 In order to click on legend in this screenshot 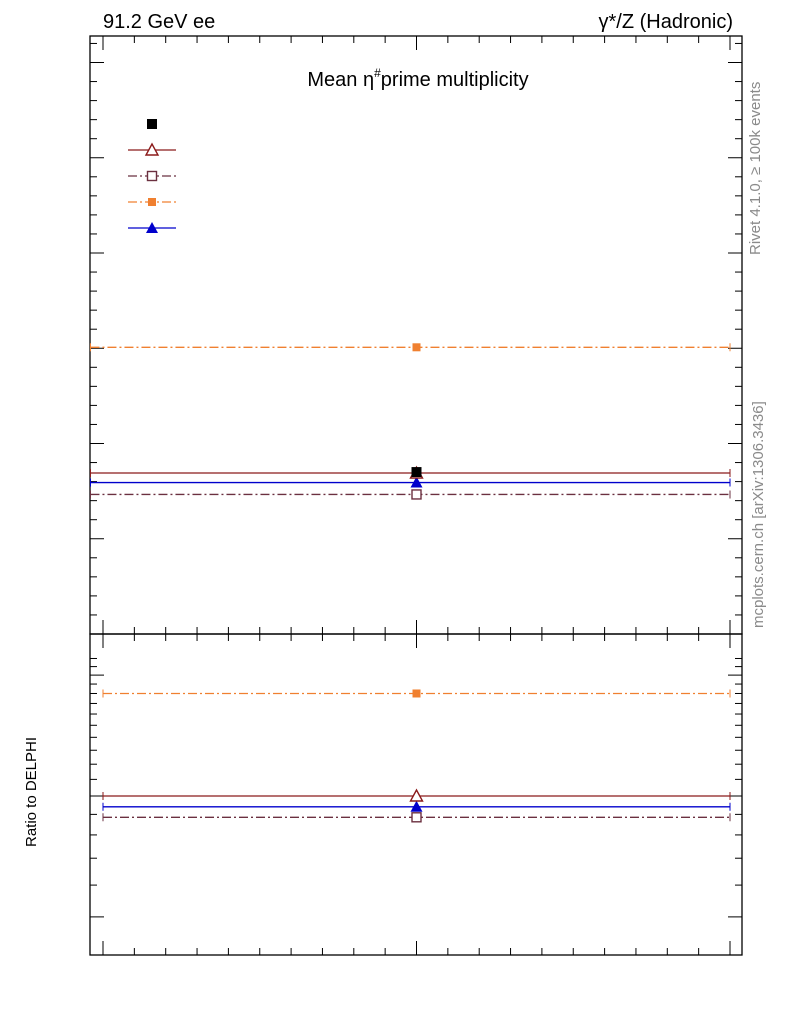, I will do `click(152, 176)`.